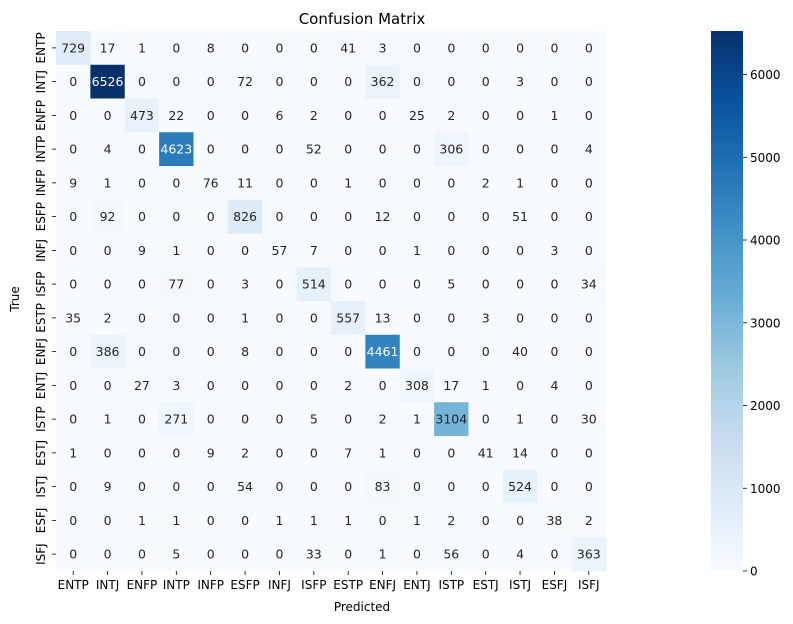 The height and width of the screenshot is (624, 793). I want to click on x-tick-label: ENFJ, so click(382, 585).